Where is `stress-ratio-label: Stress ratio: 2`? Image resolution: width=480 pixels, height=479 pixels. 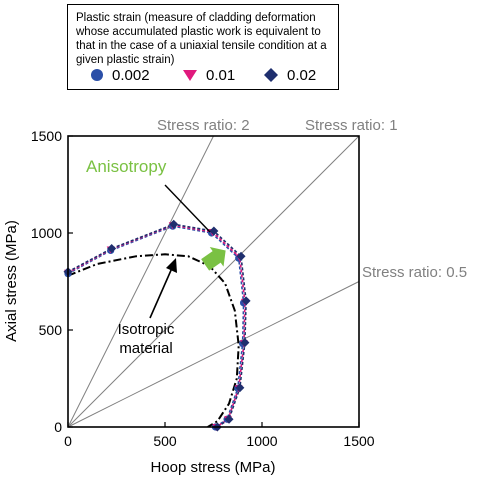
stress-ratio-label: Stress ratio: 2 is located at coordinates (203, 125).